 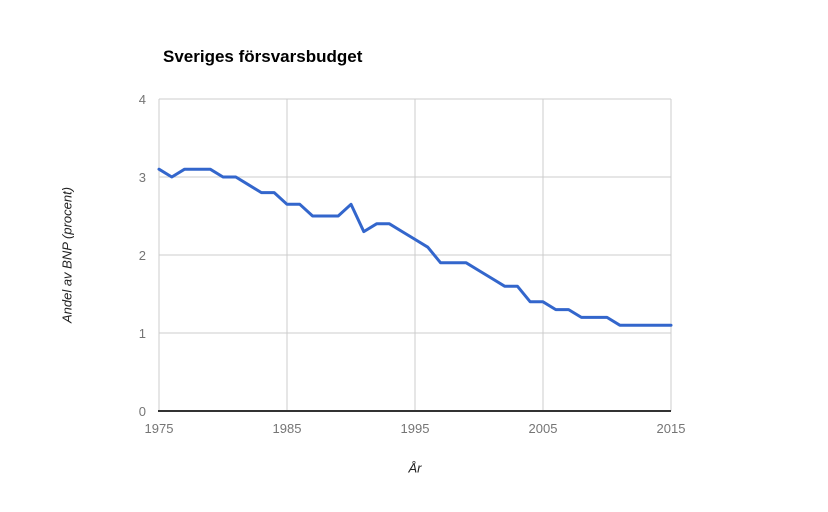 What do you see at coordinates (142, 177) in the screenshot?
I see `y-tick-label: 3` at bounding box center [142, 177].